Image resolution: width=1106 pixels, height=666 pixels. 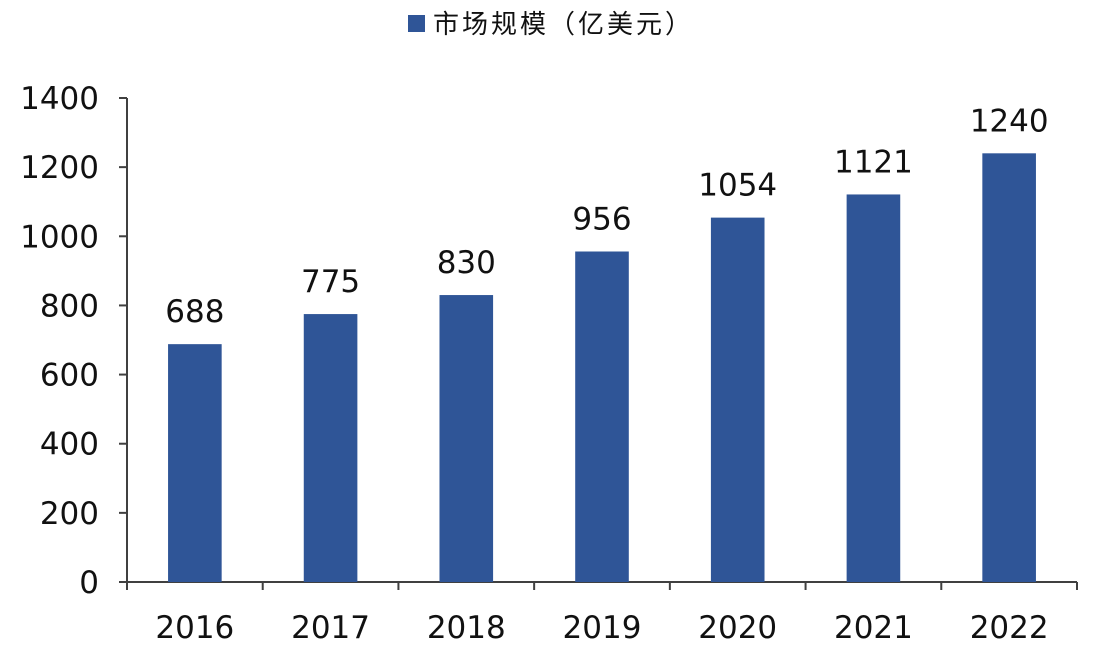 What do you see at coordinates (69, 445) in the screenshot?
I see `y-tick-label: 400` at bounding box center [69, 445].